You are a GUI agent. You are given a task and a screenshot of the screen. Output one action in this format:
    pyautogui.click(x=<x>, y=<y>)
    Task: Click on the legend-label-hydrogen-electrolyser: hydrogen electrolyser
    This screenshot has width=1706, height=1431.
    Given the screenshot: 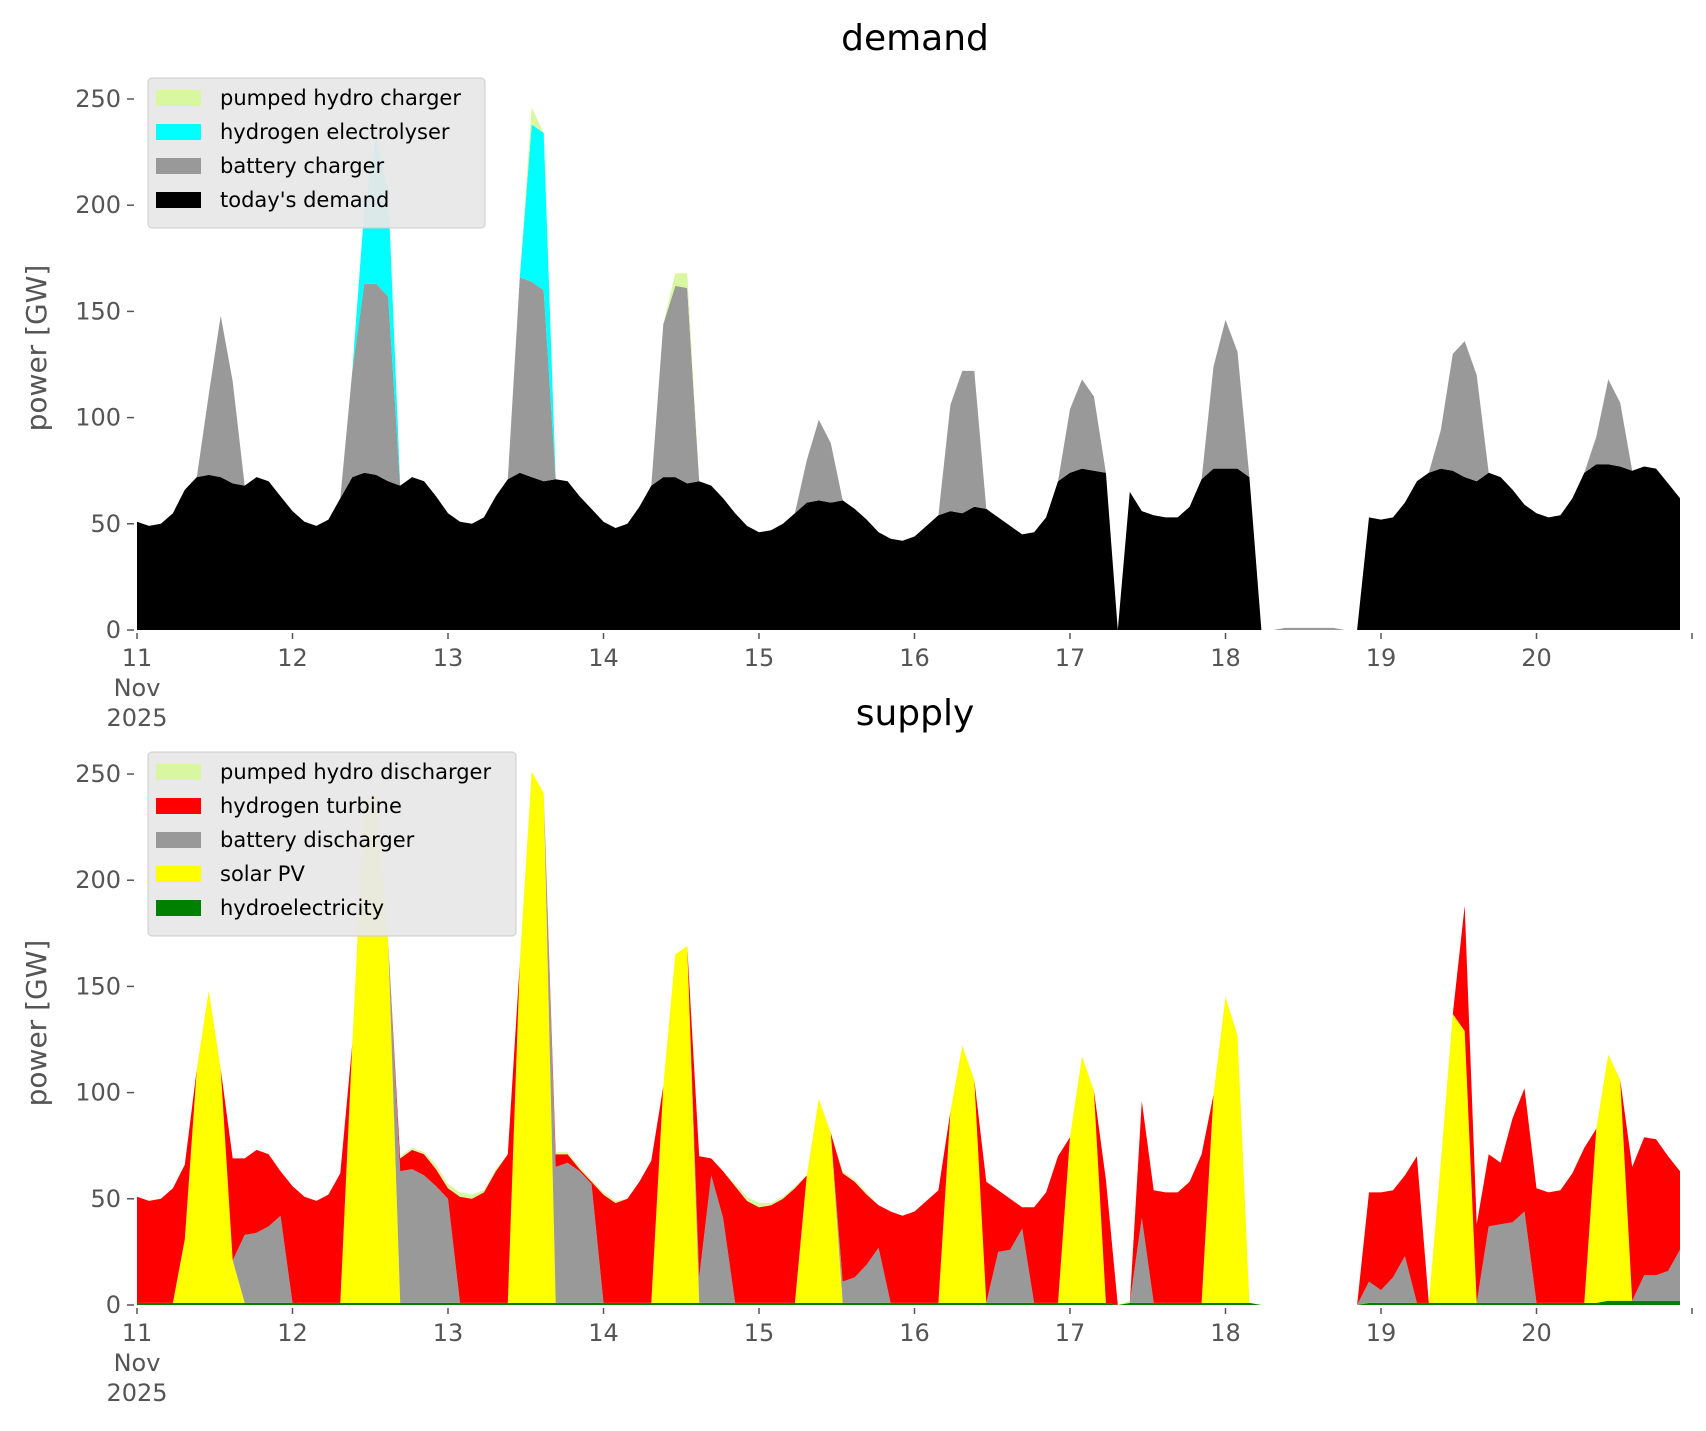 What is the action you would take?
    pyautogui.click(x=335, y=132)
    